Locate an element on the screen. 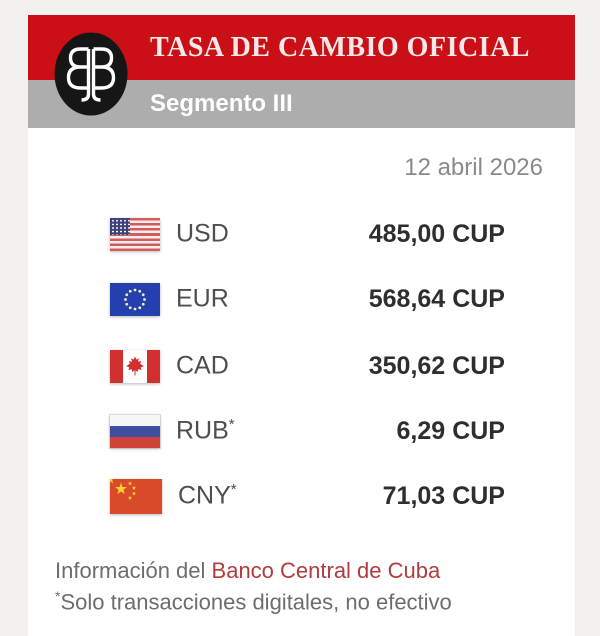 The image size is (600, 636). rate-row-eur: EUR 568,64 CUP is located at coordinates (307, 299).